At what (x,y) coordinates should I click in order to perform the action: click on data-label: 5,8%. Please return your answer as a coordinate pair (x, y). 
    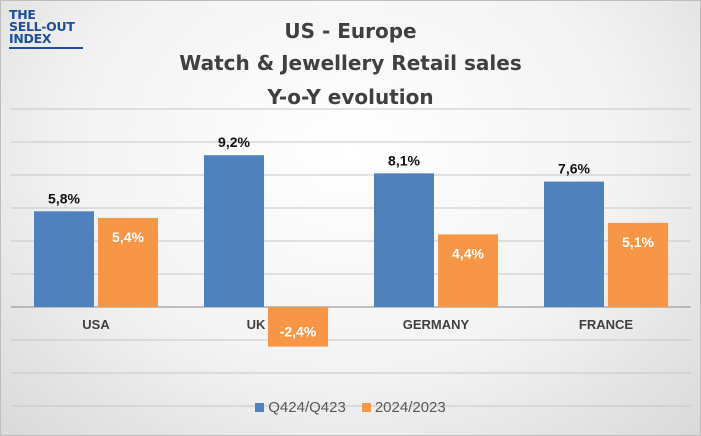
    Looking at the image, I should click on (64, 198).